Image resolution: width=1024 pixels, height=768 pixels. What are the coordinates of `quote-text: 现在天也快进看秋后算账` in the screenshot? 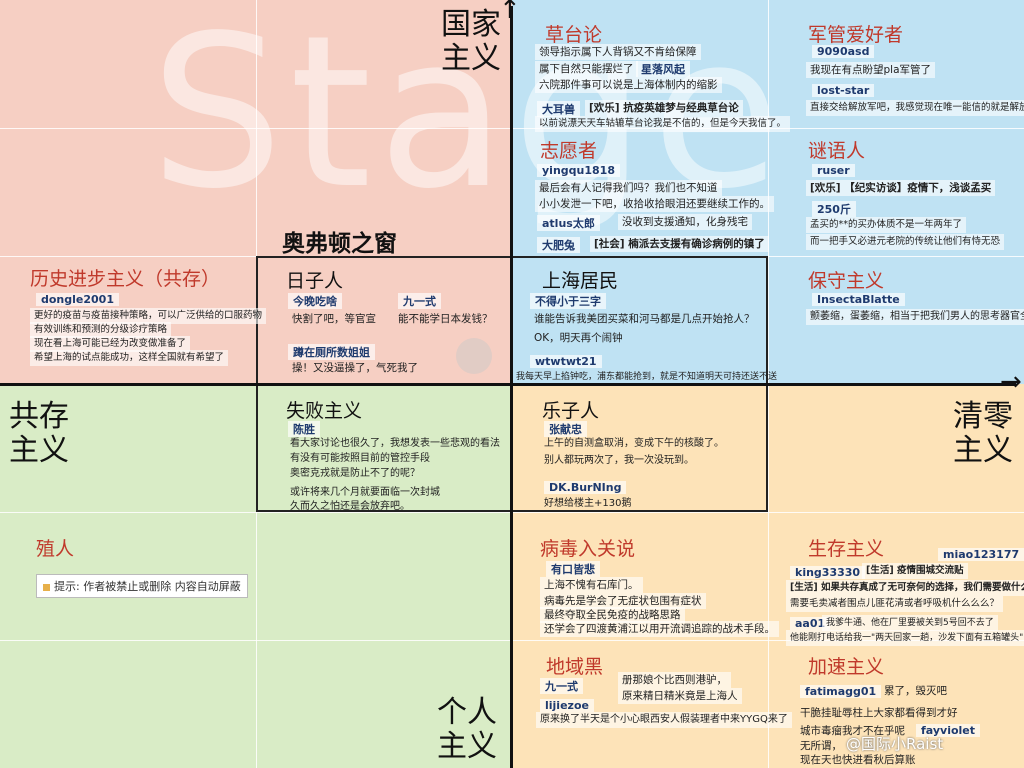 It's located at (858, 760).